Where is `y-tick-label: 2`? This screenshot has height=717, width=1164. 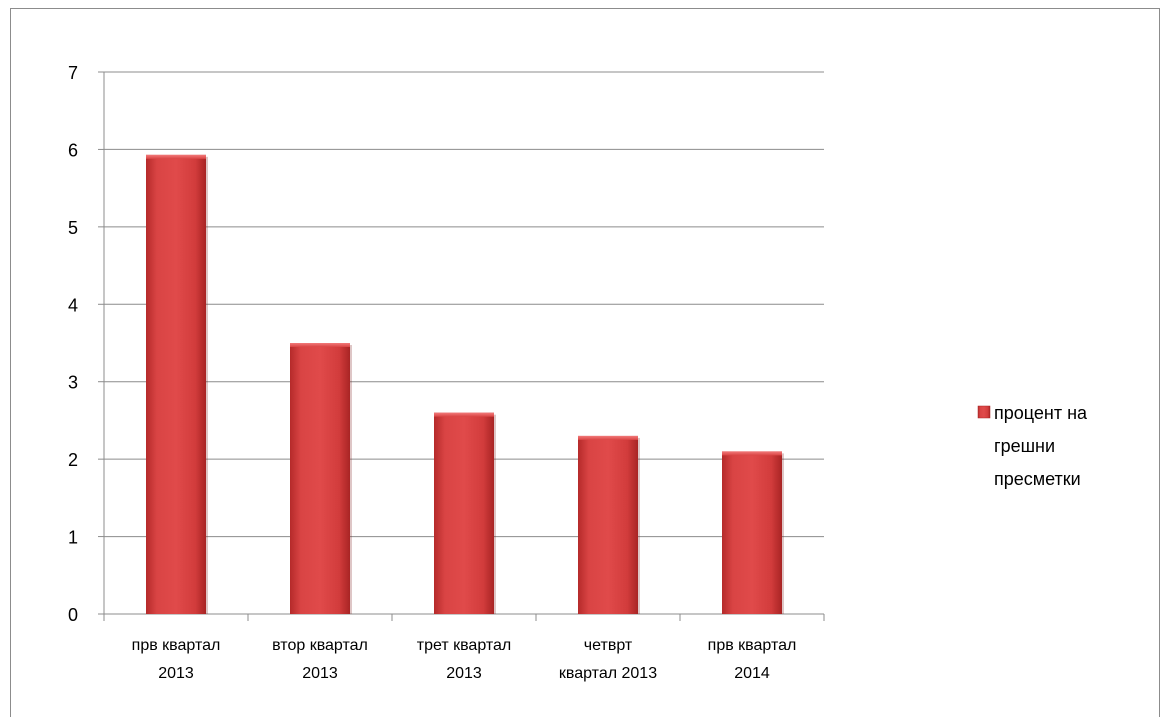
y-tick-label: 2 is located at coordinates (73, 460).